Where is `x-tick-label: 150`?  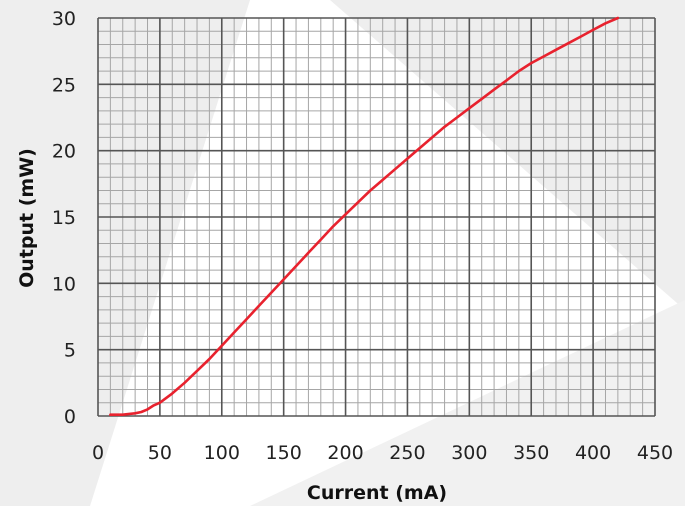 x-tick-label: 150 is located at coordinates (284, 453).